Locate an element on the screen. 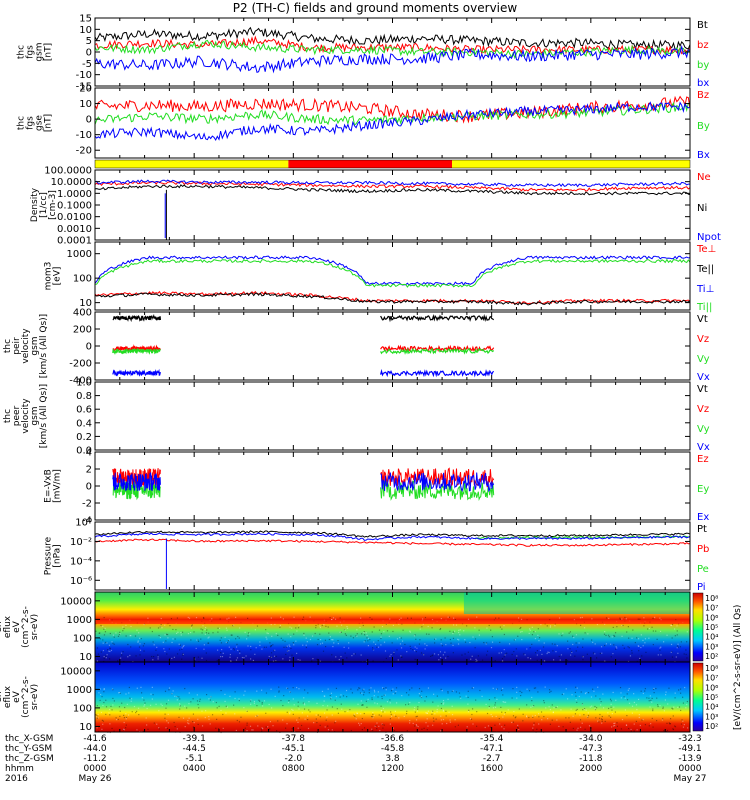 The image size is (750, 800). y-axis-label-line: [km/s (All Qs)] is located at coordinates (44, 346).